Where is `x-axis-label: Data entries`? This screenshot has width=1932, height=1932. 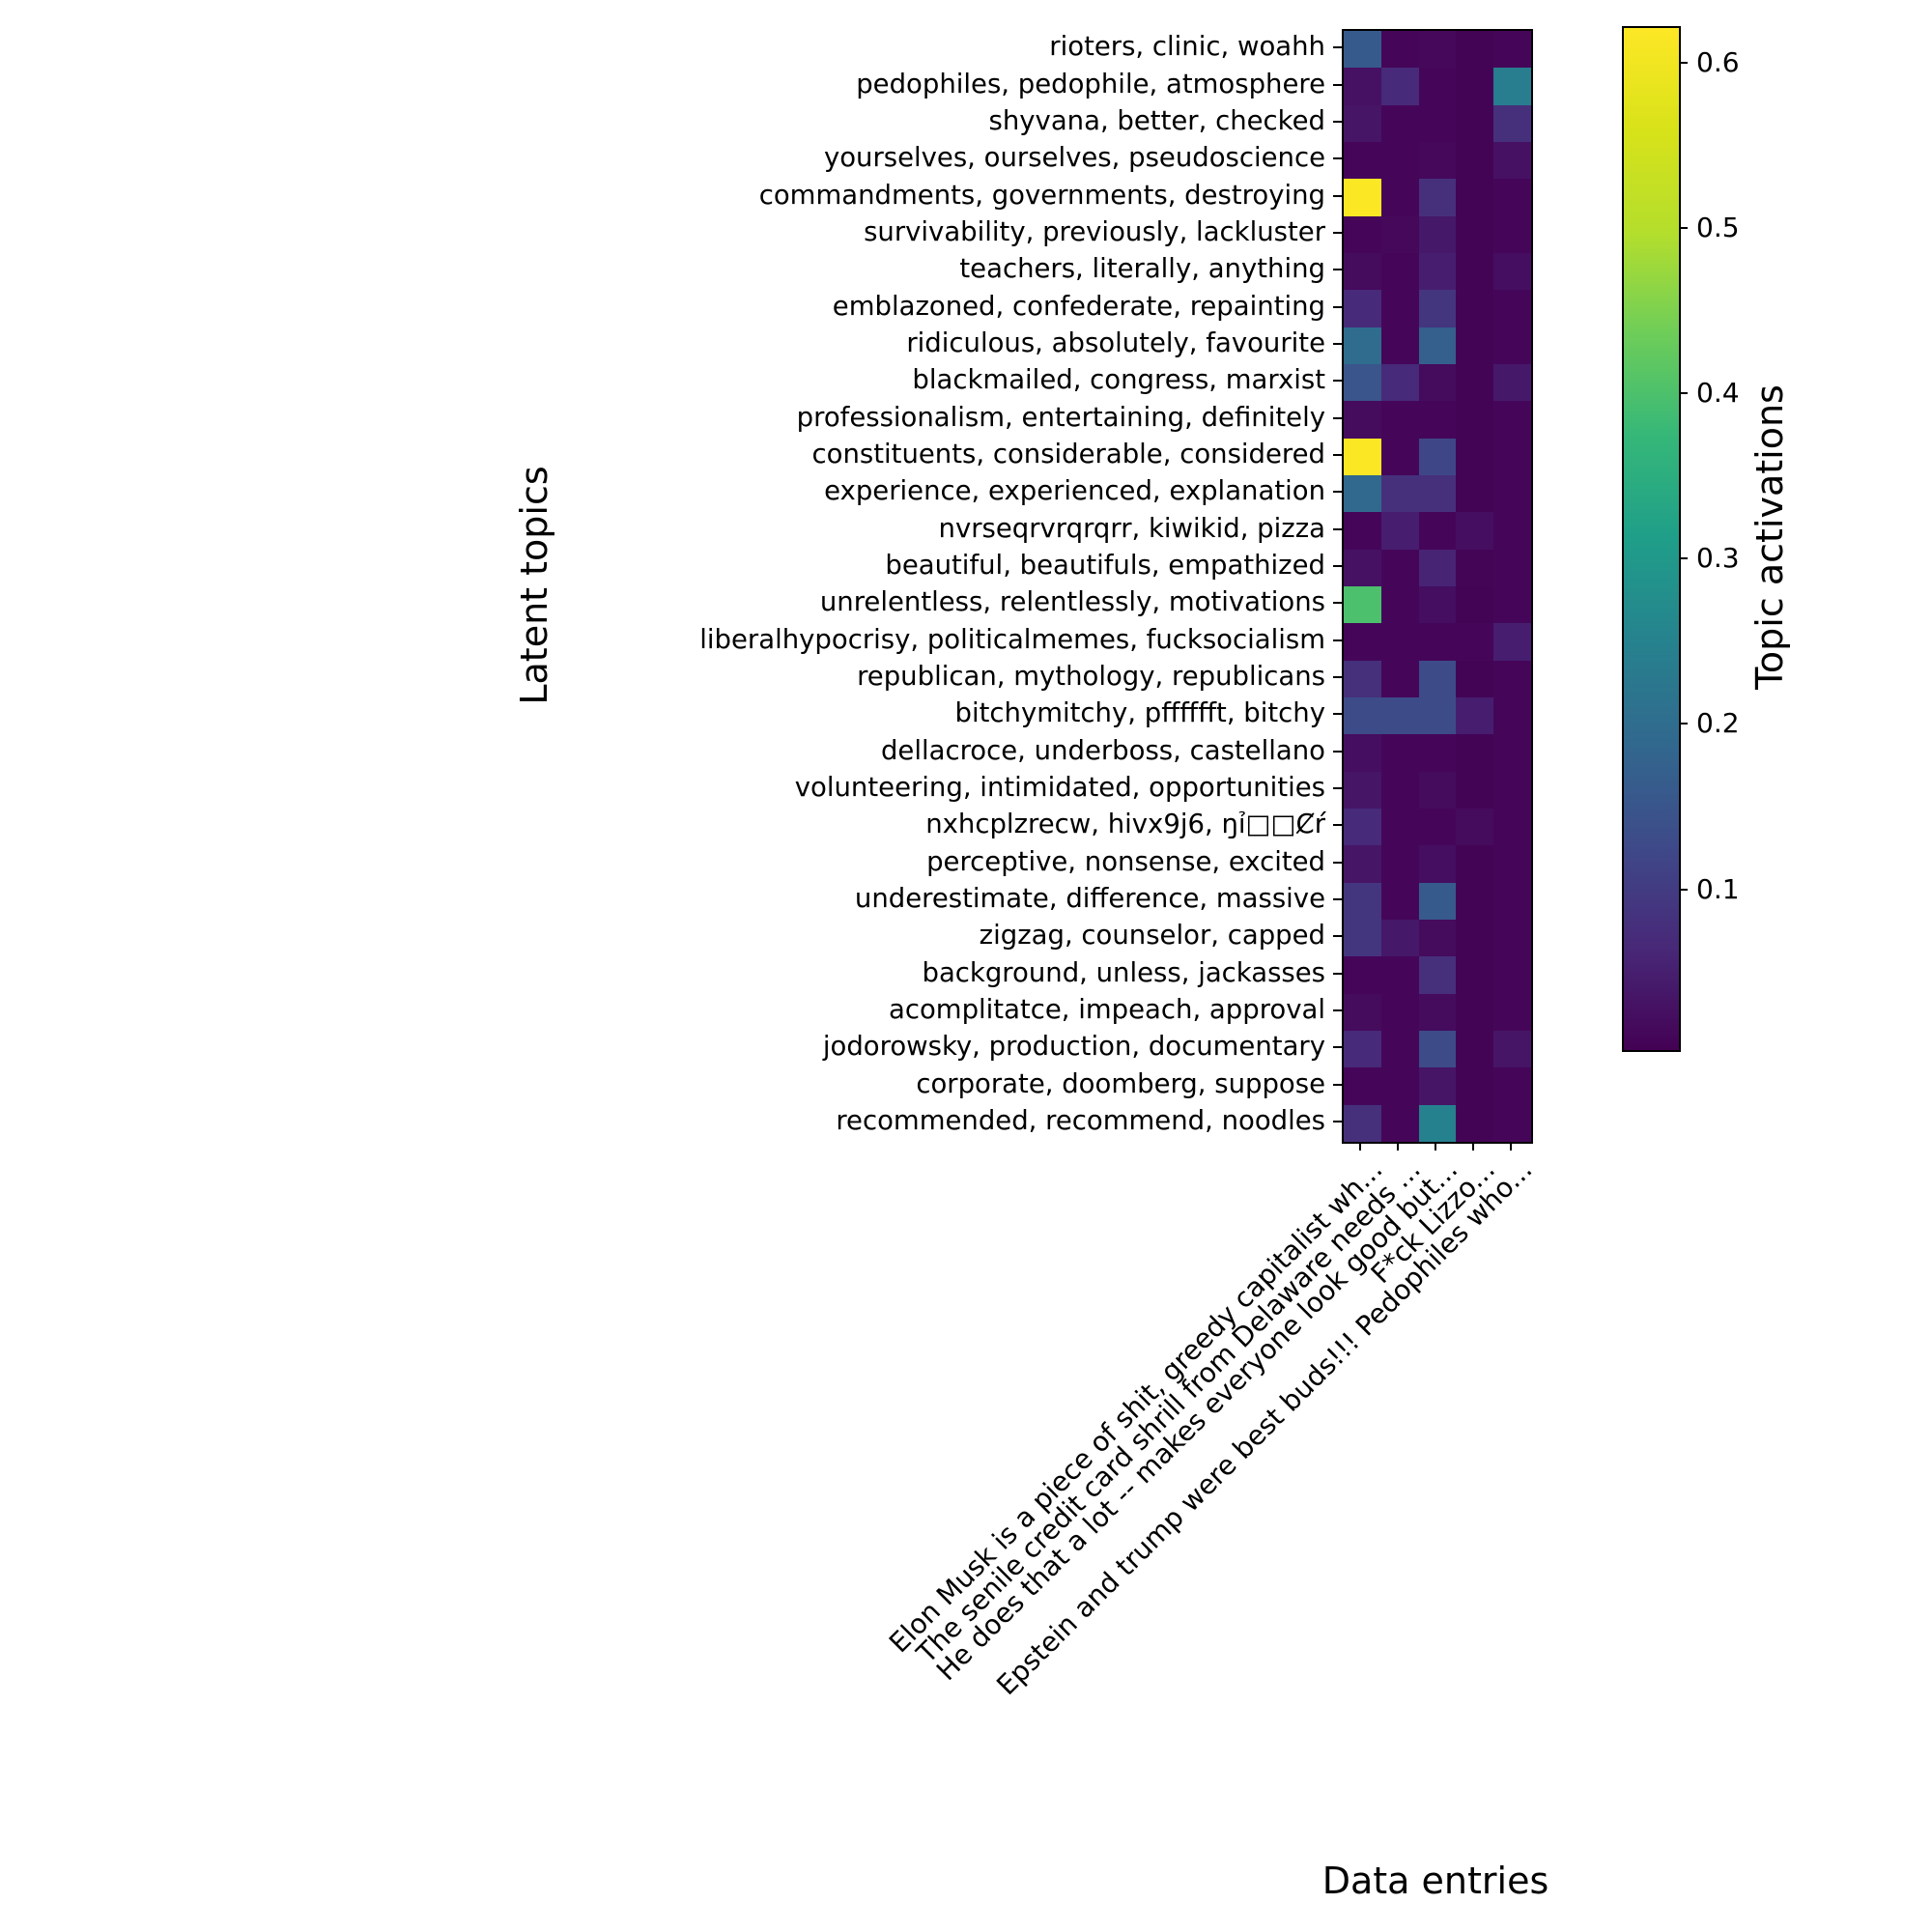 x-axis-label: Data entries is located at coordinates (1435, 1881).